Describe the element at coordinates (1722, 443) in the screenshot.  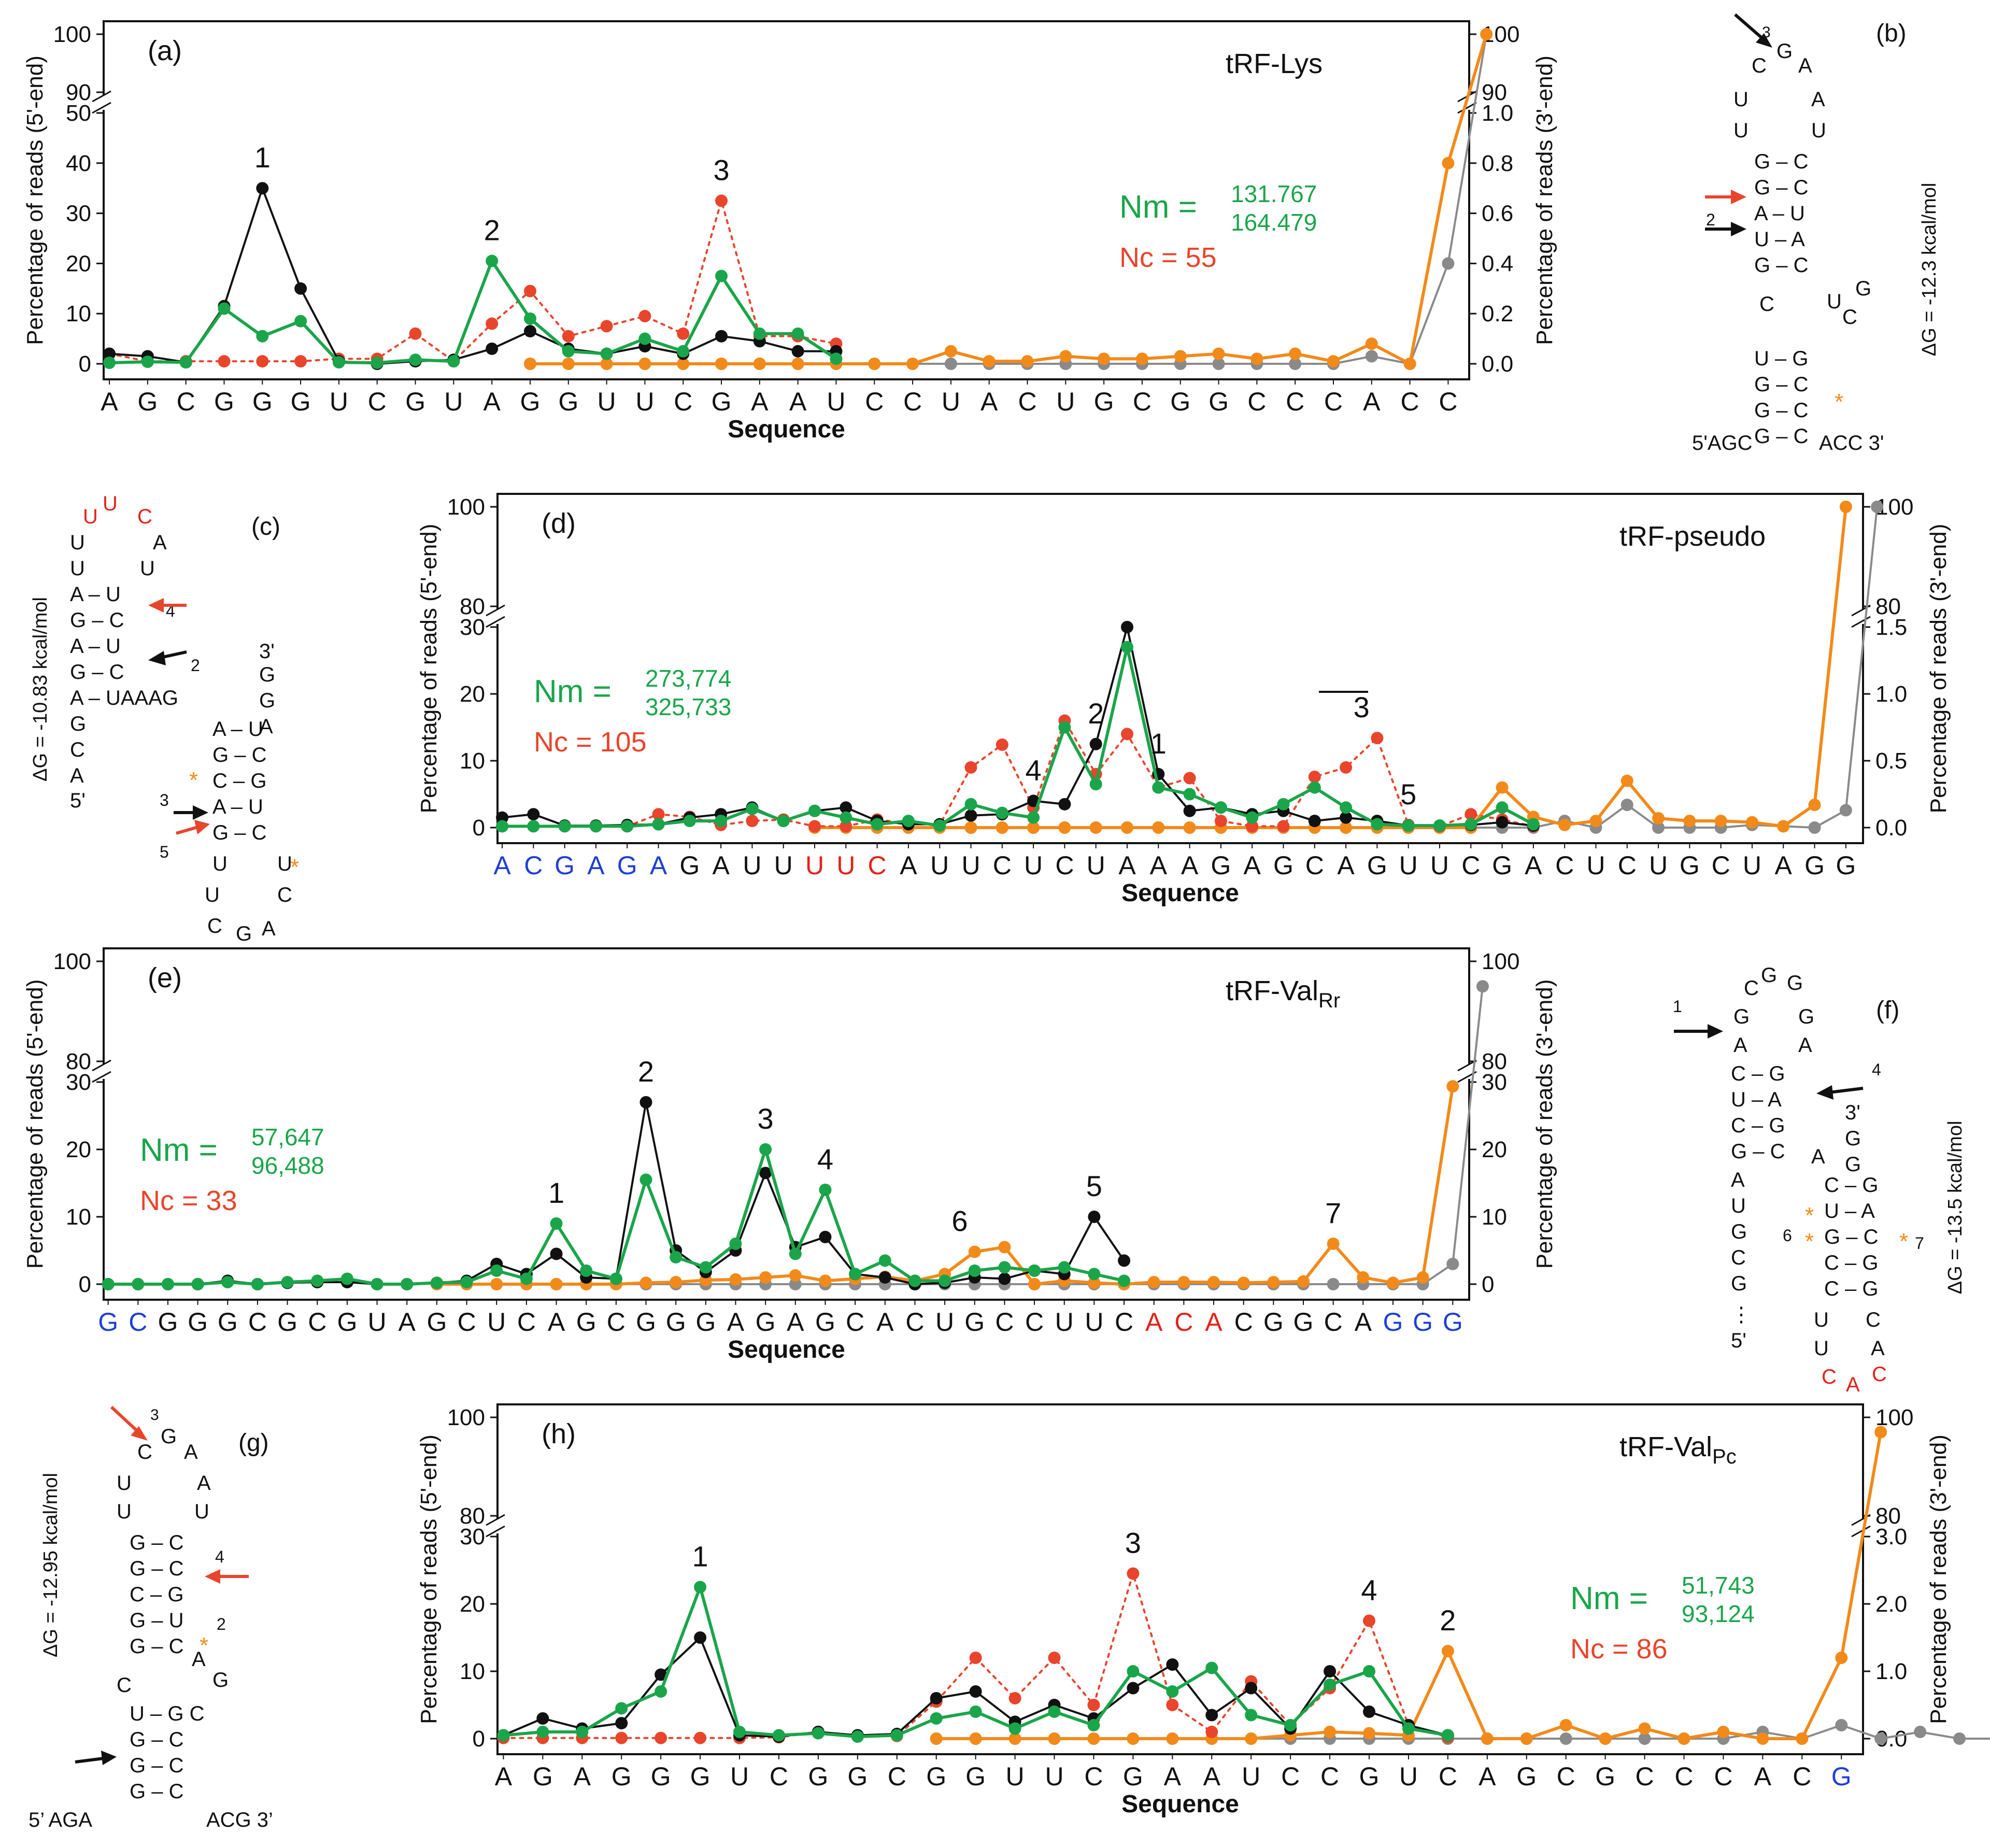
I see `svg-text: 5'AGC` at that location.